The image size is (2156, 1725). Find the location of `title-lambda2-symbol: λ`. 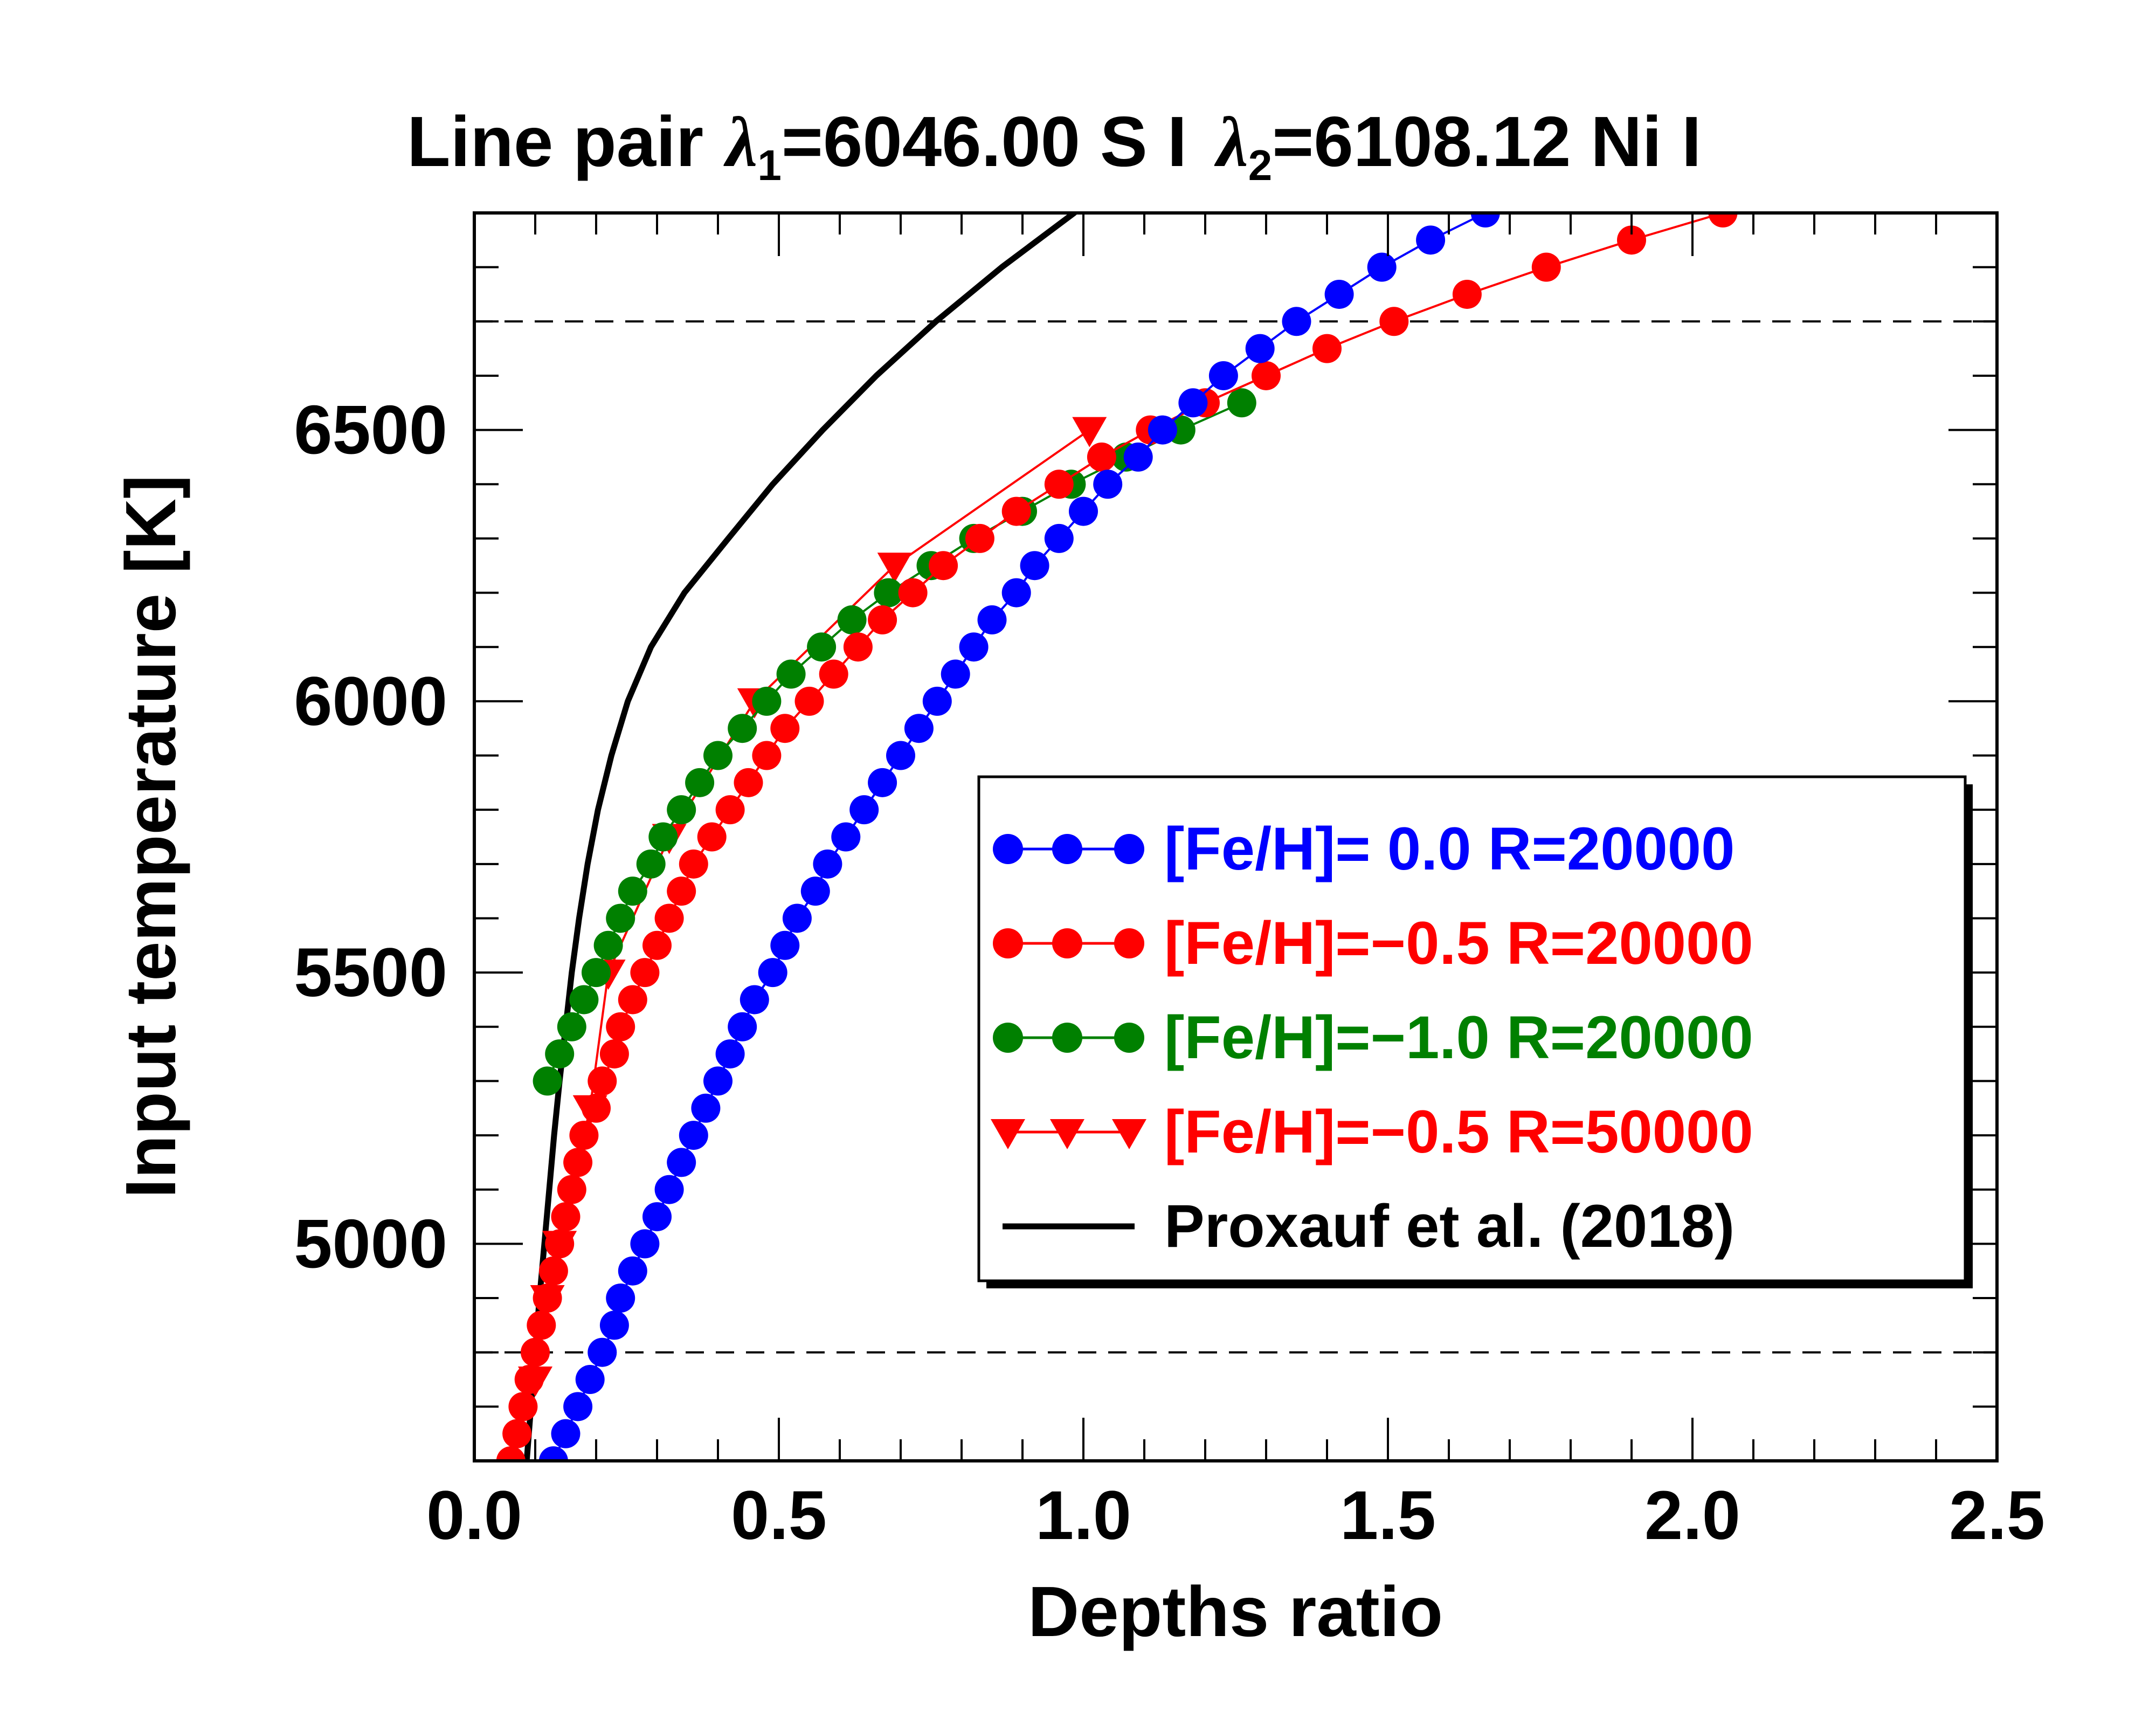

title-lambda2-symbol: λ is located at coordinates (1231, 142).